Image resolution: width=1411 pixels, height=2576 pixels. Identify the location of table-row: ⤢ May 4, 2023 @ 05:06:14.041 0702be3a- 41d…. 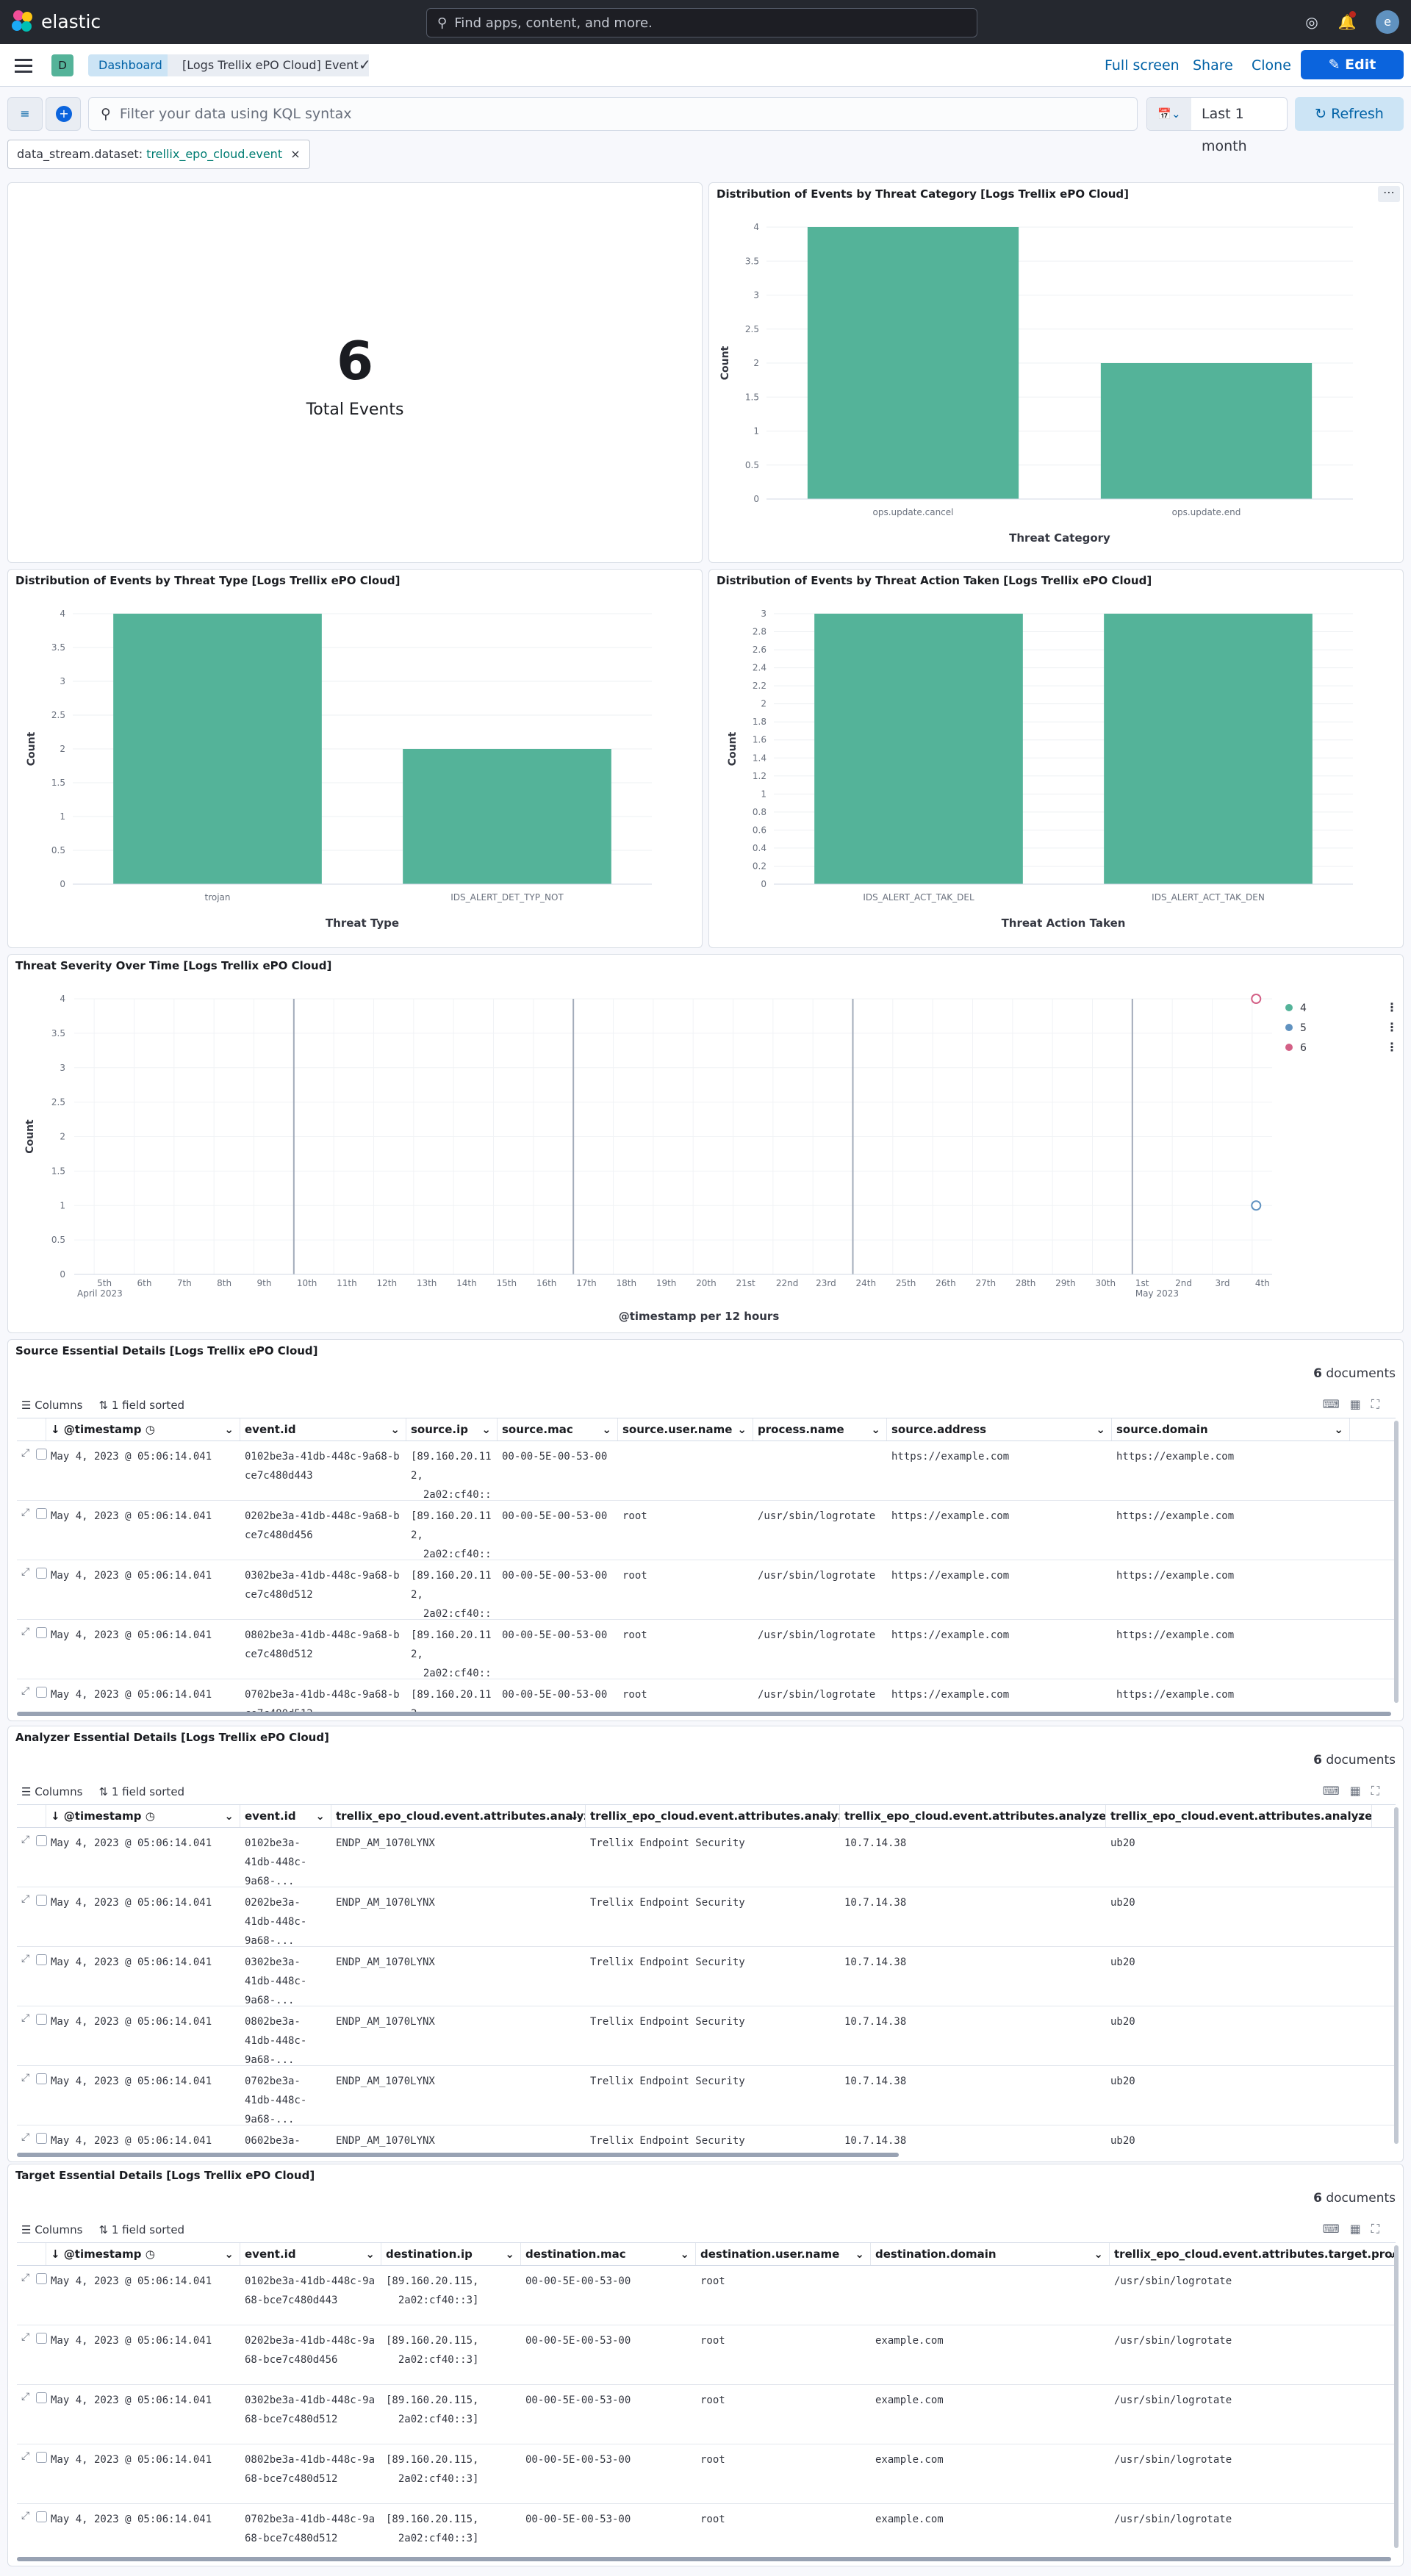
(706, 2095).